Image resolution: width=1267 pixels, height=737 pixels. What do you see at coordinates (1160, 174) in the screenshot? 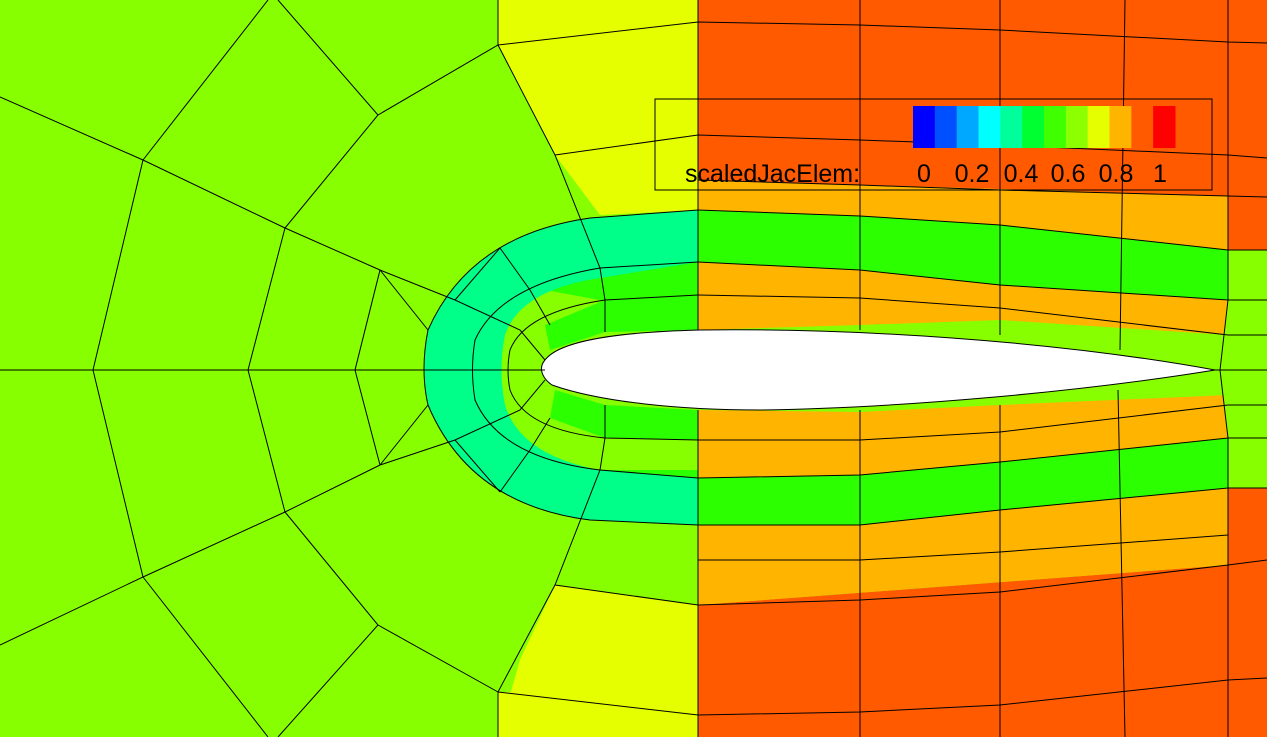
I see `tick-label: 1` at bounding box center [1160, 174].